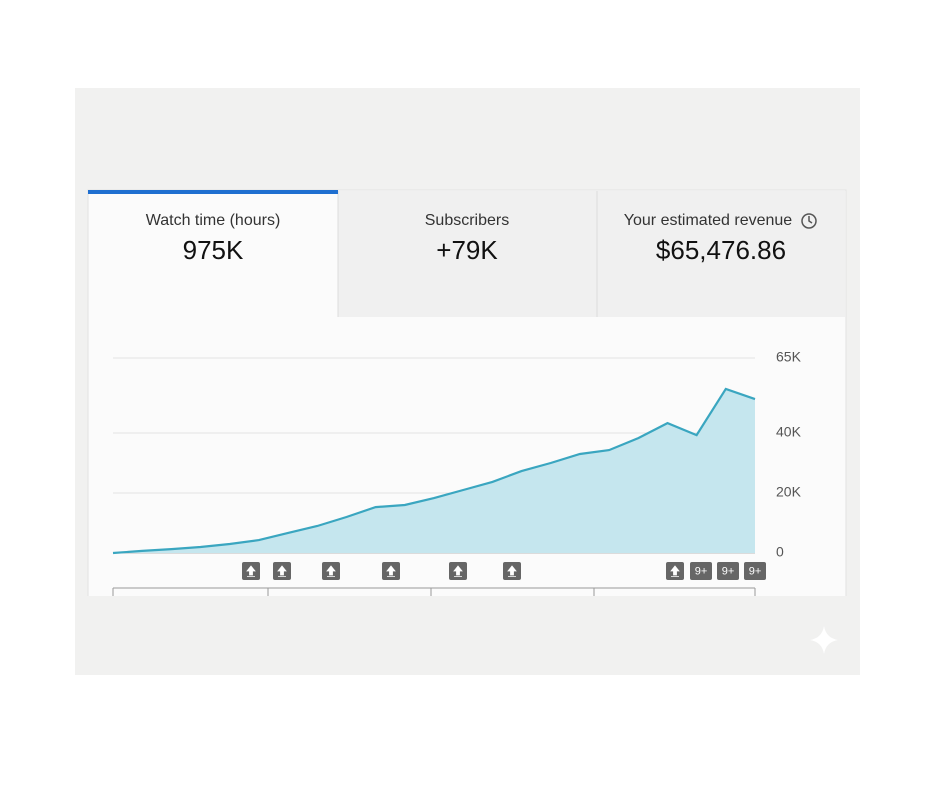  I want to click on y-tick-label: 20K, so click(789, 492).